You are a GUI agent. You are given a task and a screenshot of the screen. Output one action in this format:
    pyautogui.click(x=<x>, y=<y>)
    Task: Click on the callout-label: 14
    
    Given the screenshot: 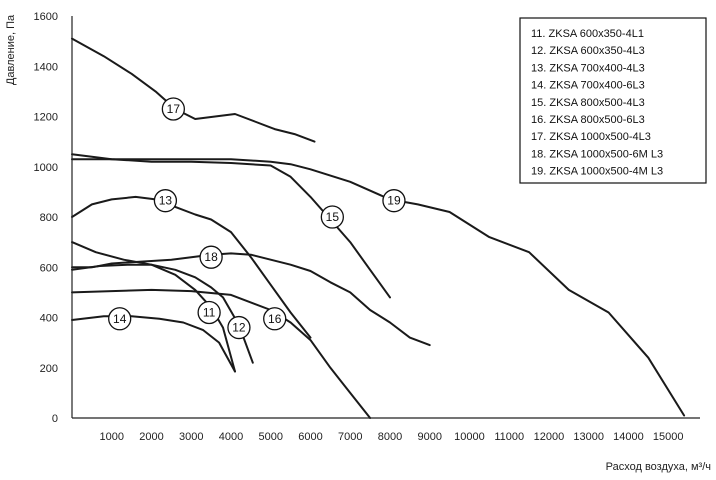 What is the action you would take?
    pyautogui.click(x=120, y=319)
    